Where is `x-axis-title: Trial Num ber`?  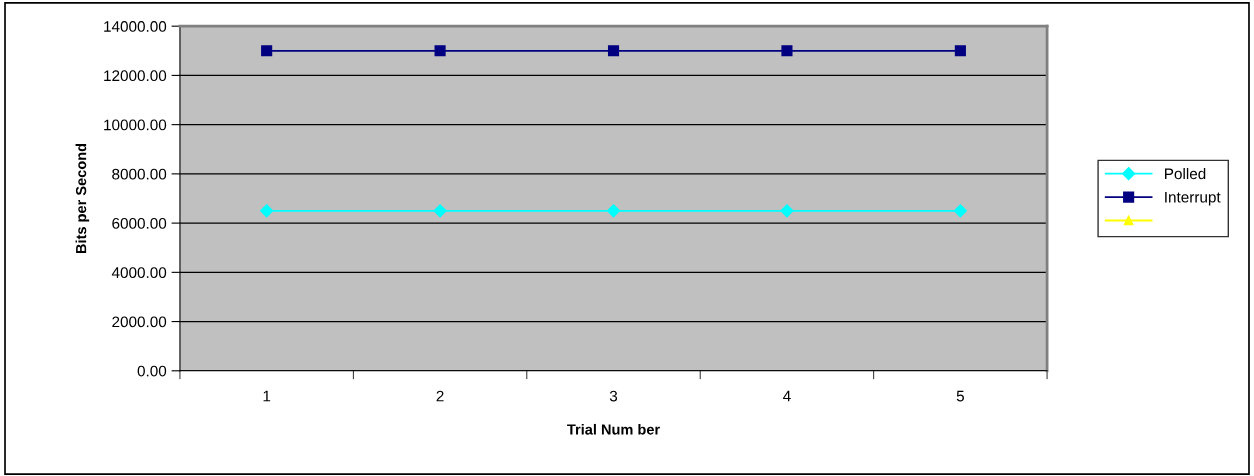
x-axis-title: Trial Num ber is located at coordinates (613, 429).